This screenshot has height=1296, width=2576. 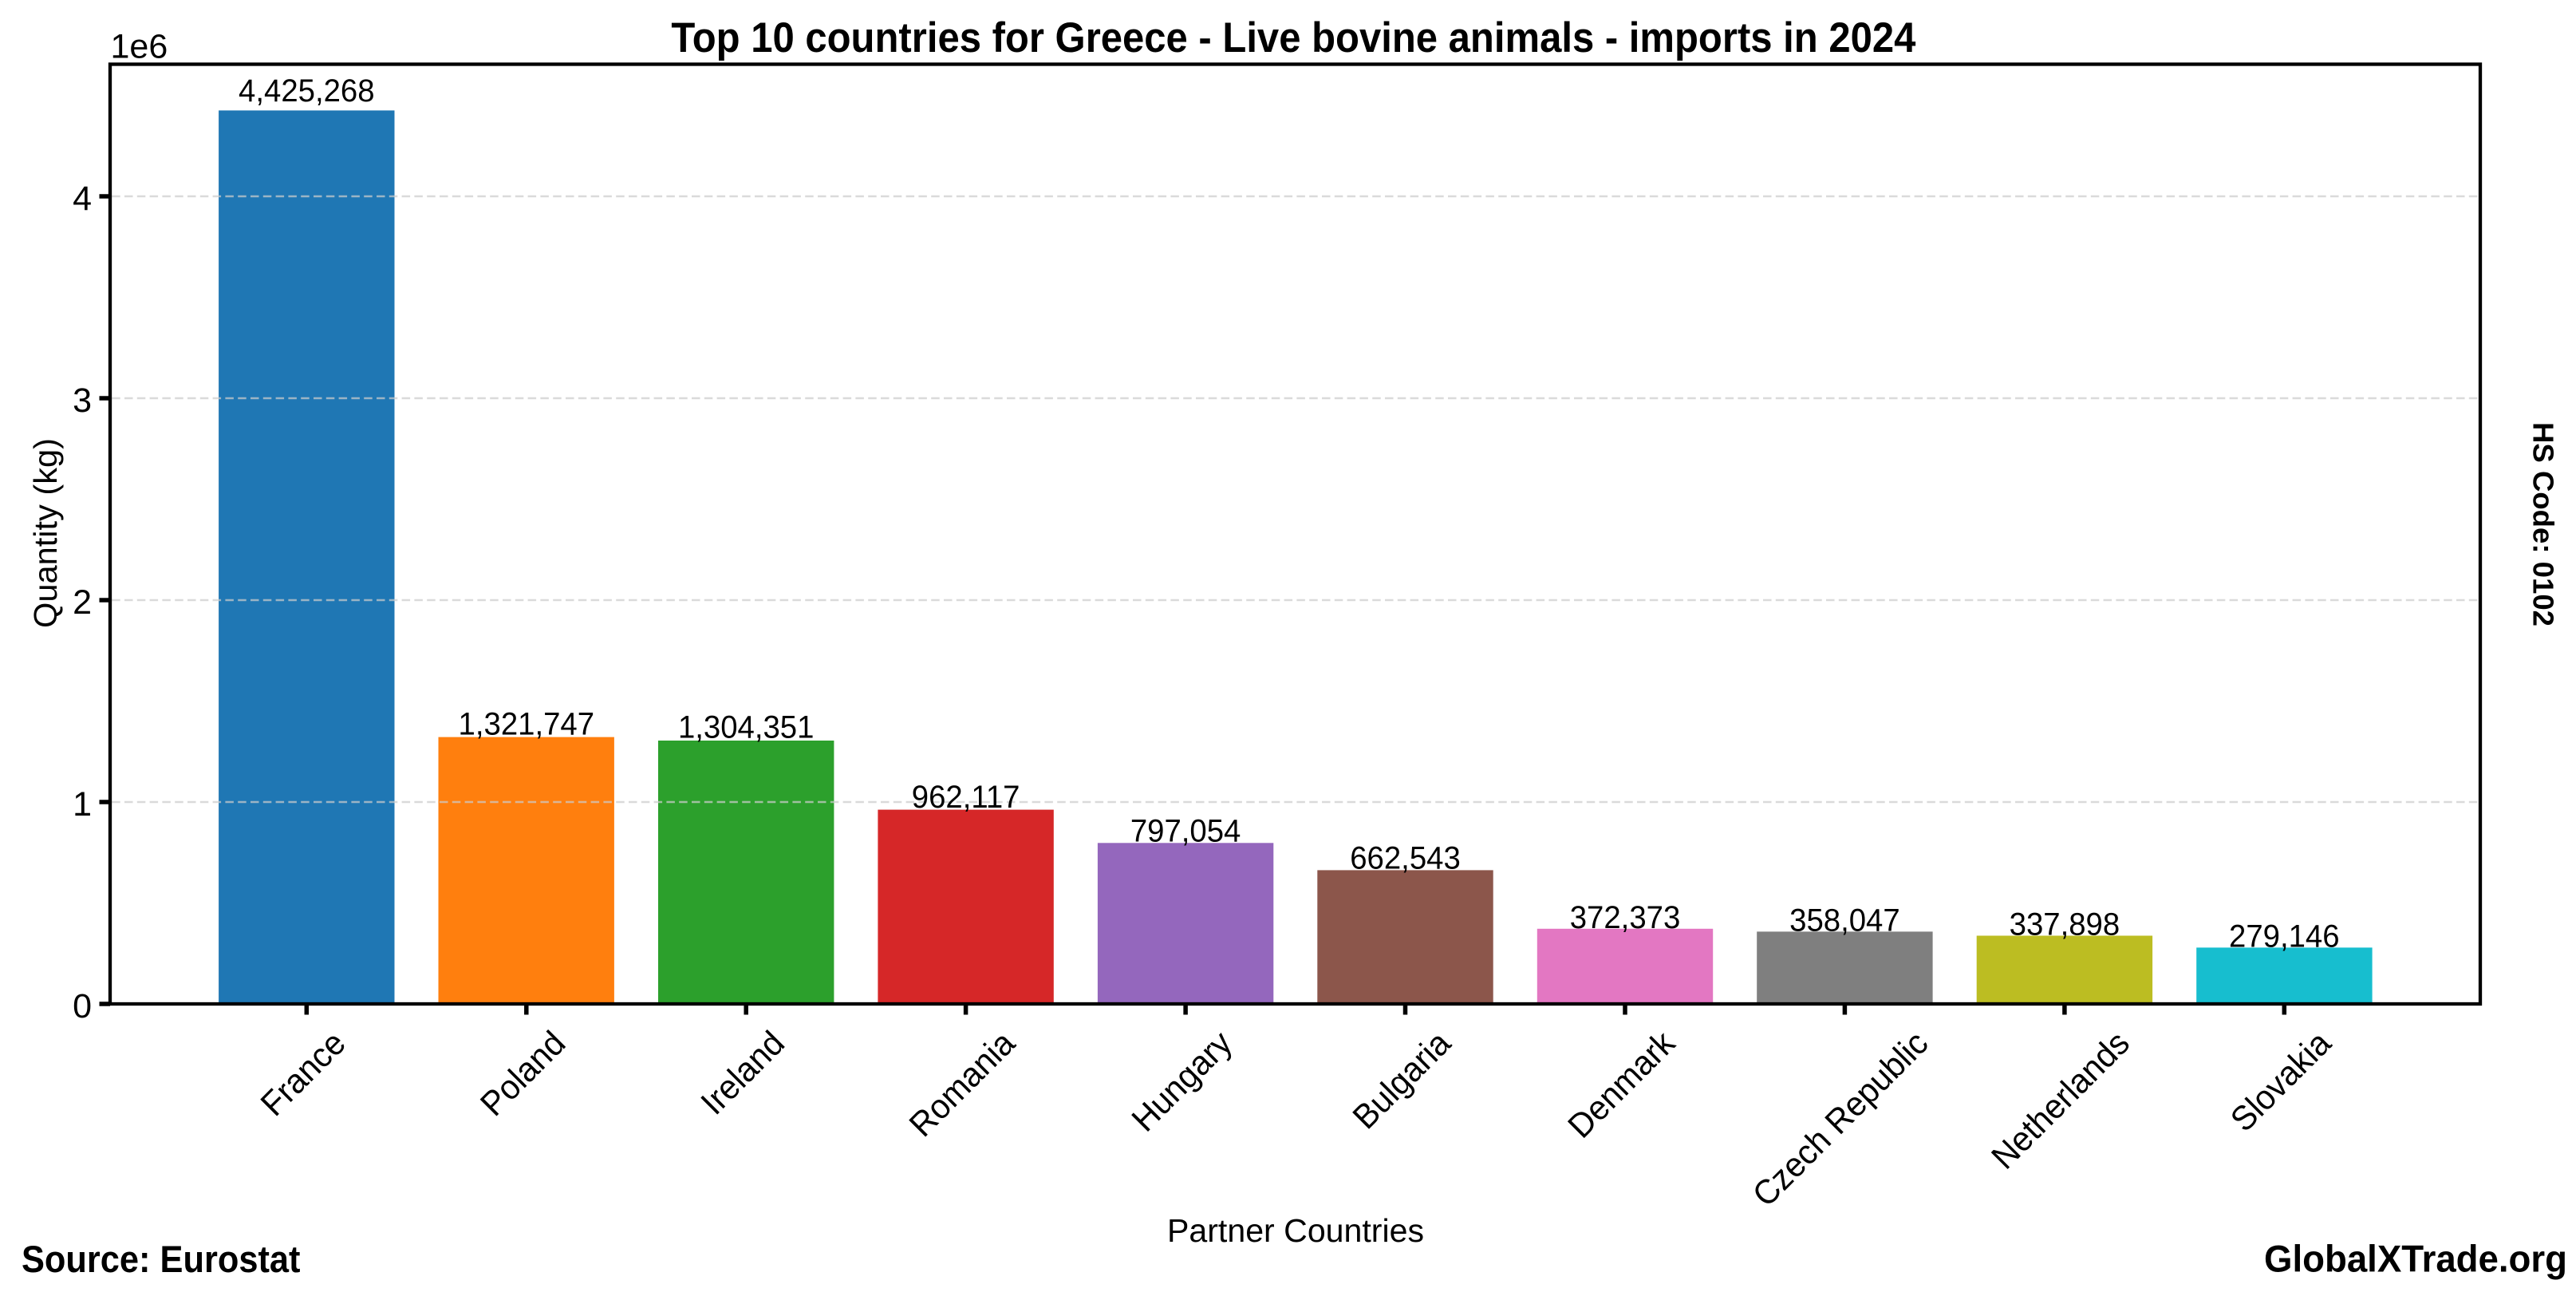 What do you see at coordinates (1406, 858) in the screenshot?
I see `svg-text: 662,543` at bounding box center [1406, 858].